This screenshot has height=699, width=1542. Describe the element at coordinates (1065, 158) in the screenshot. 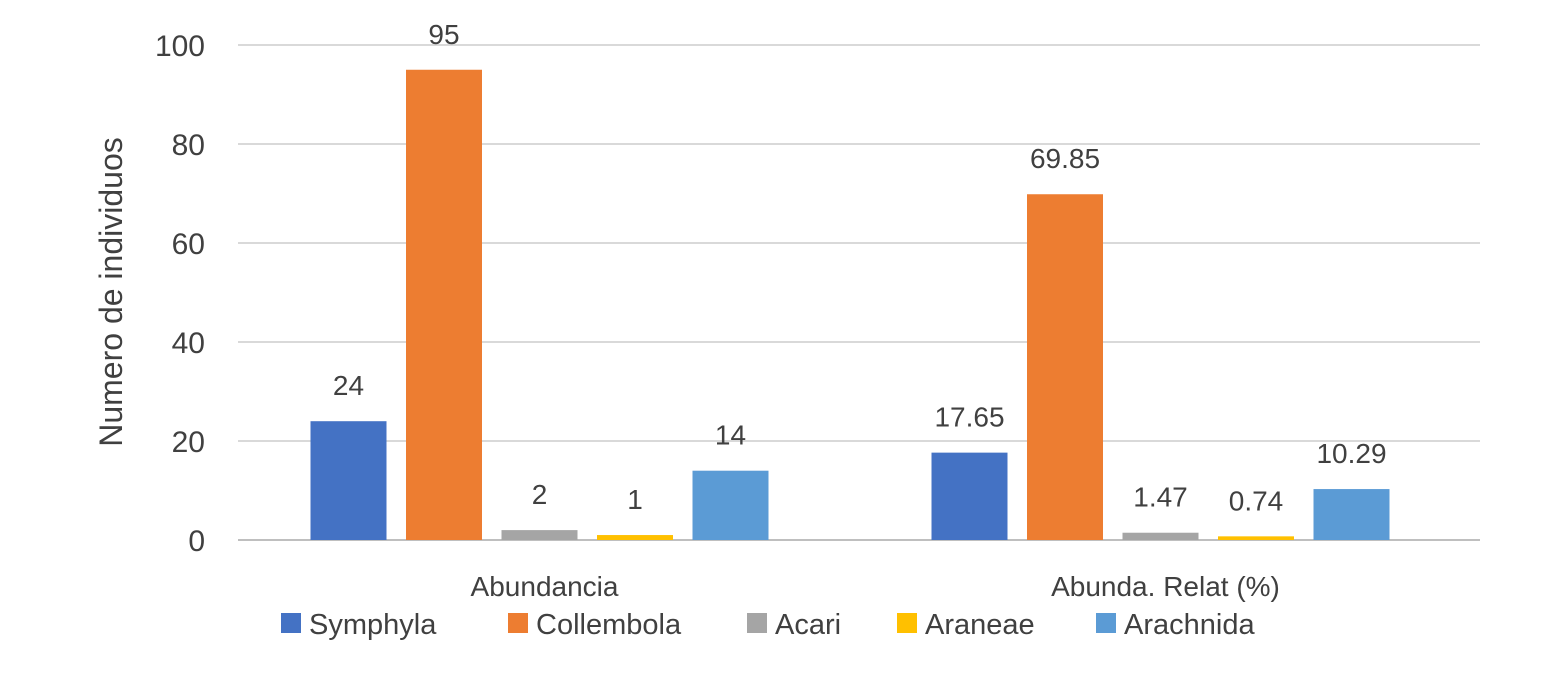

I see `data-label: 69.85` at that location.